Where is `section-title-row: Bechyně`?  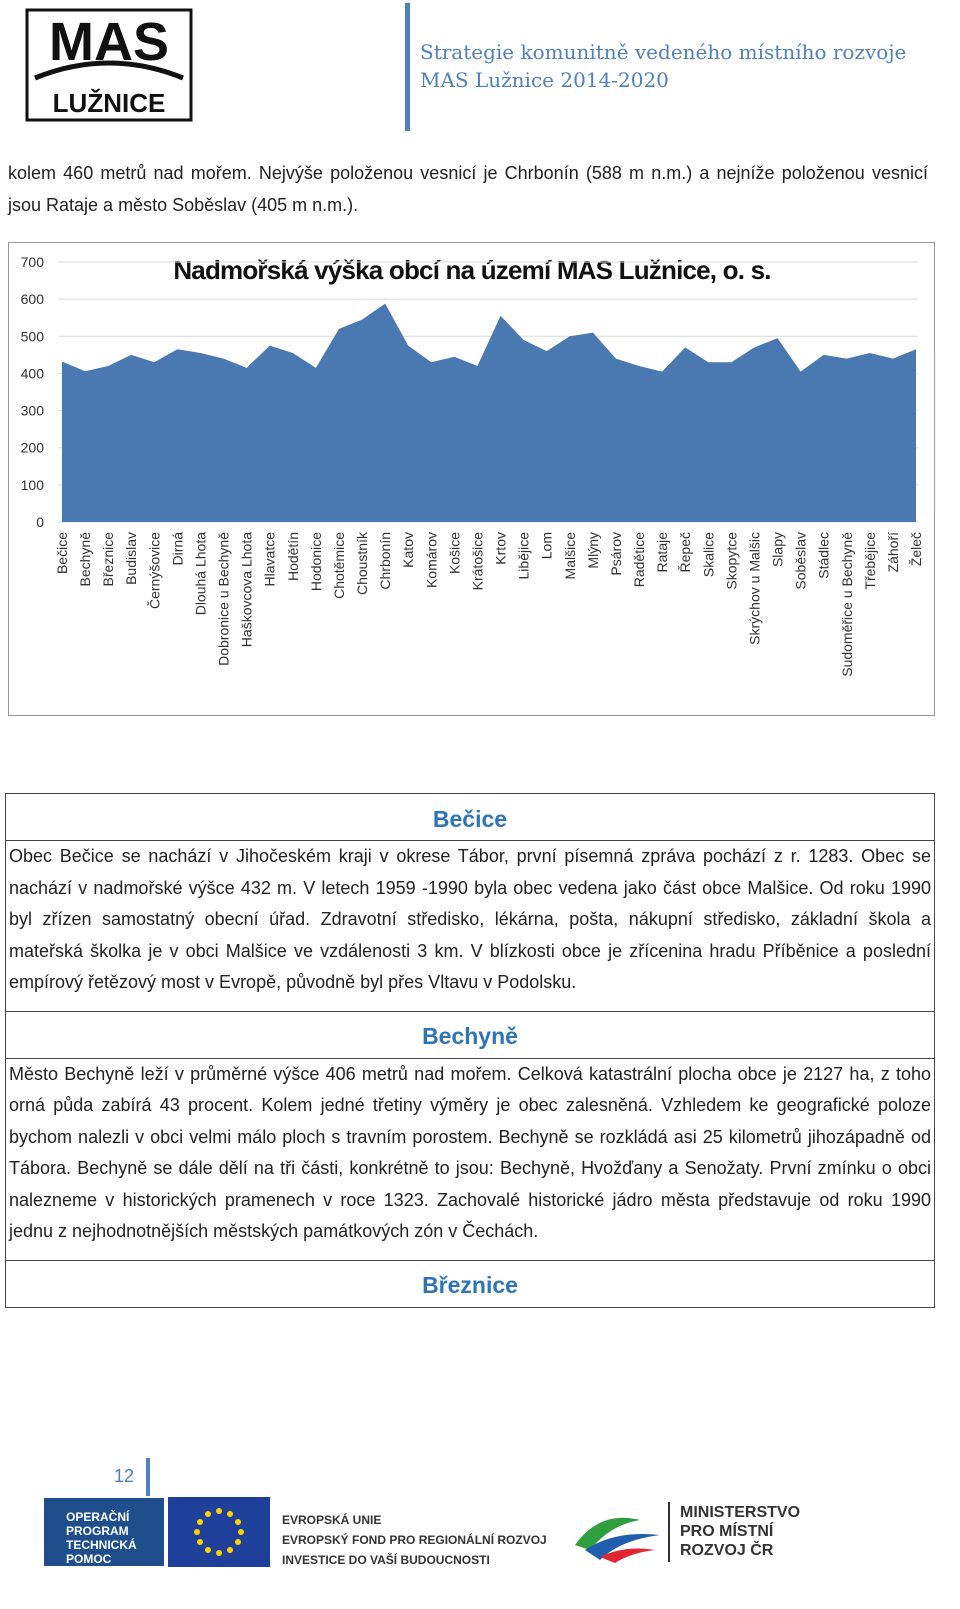
section-title-row: Bechyně is located at coordinates (470, 1034).